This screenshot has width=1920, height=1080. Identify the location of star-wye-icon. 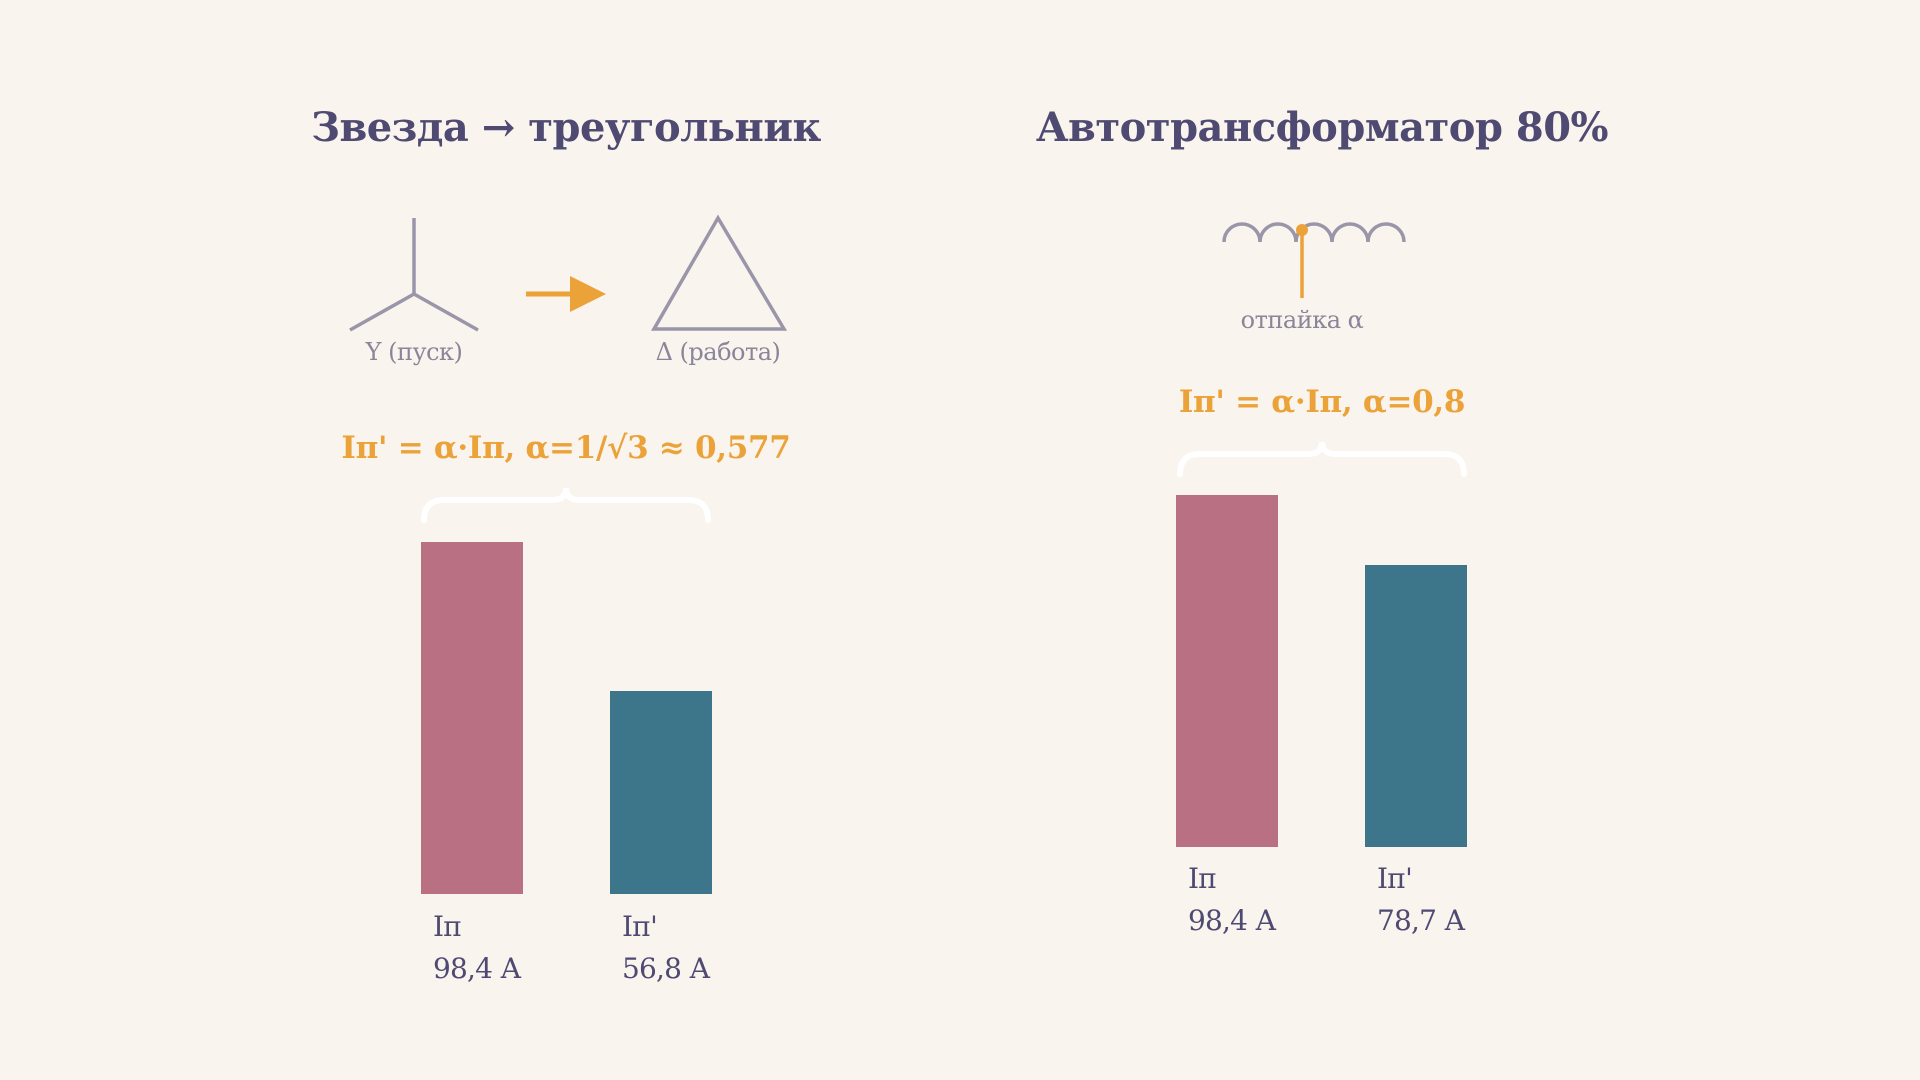
(414, 275).